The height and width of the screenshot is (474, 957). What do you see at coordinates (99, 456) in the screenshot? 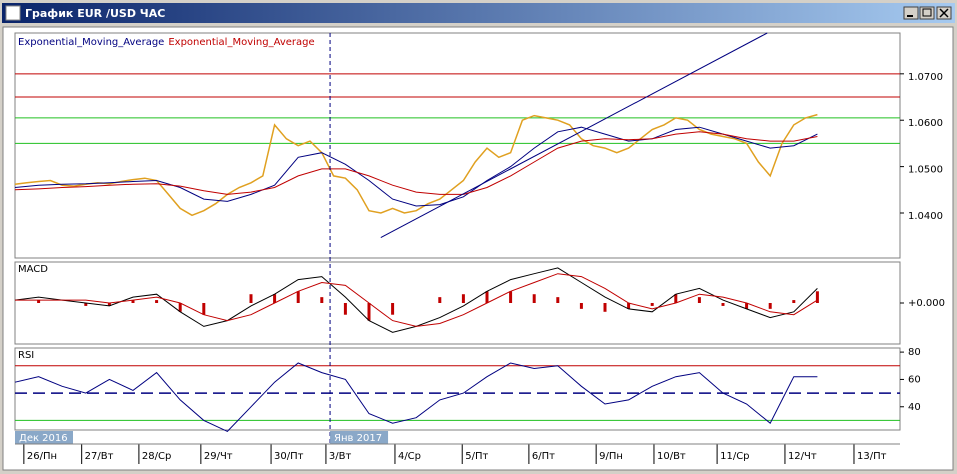
I see `x-tick-label: 27/Вт` at bounding box center [99, 456].